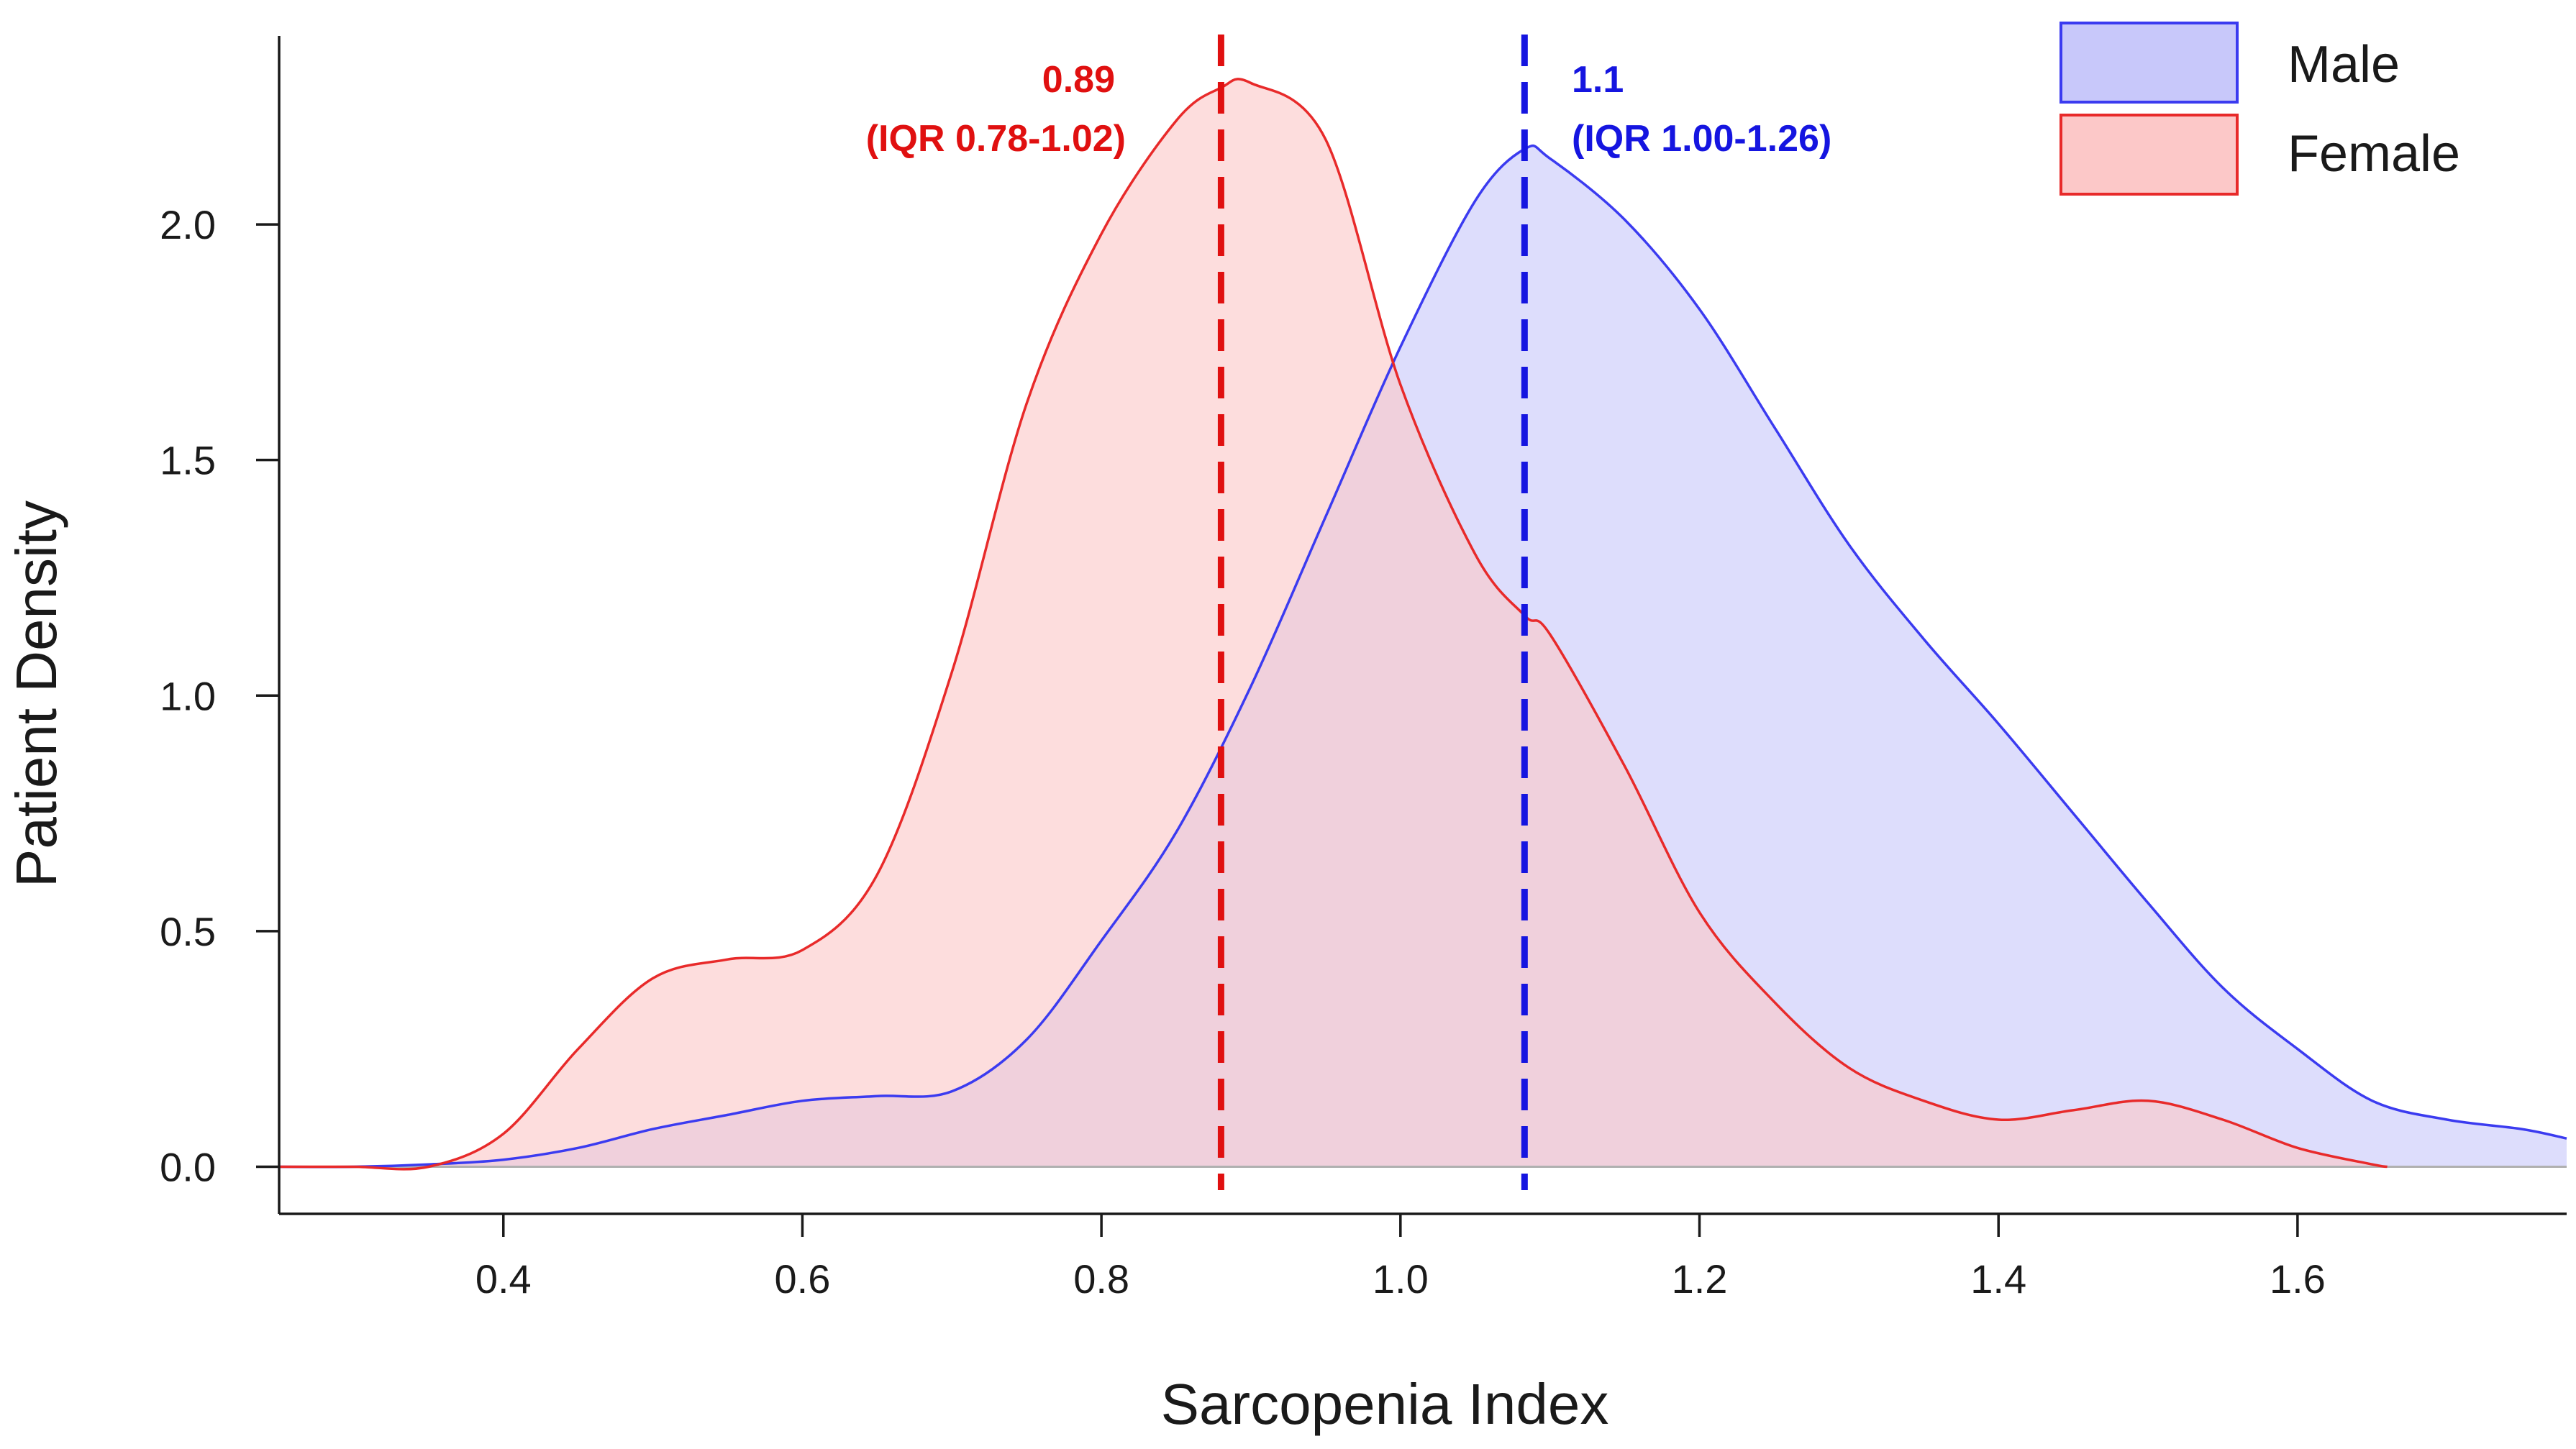 This screenshot has height=1449, width=2576. I want to click on male-median-annotation: 1.1 (IQR 1.00-1.26), so click(1701, 109).